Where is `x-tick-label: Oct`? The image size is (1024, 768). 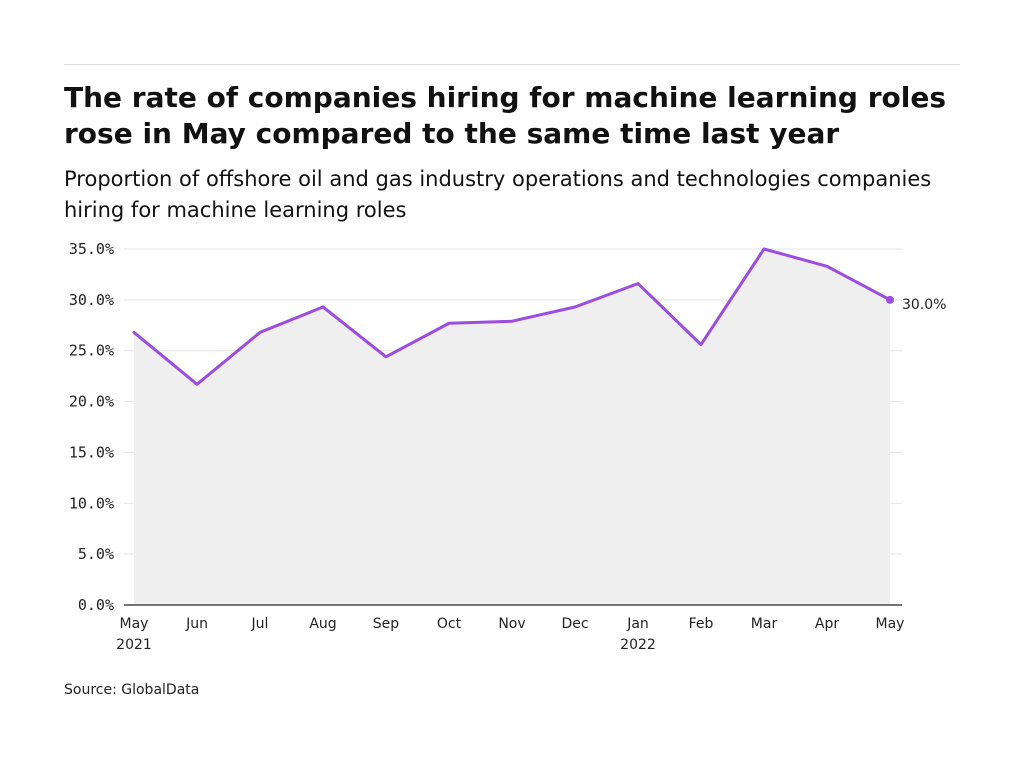
x-tick-label: Oct is located at coordinates (449, 624).